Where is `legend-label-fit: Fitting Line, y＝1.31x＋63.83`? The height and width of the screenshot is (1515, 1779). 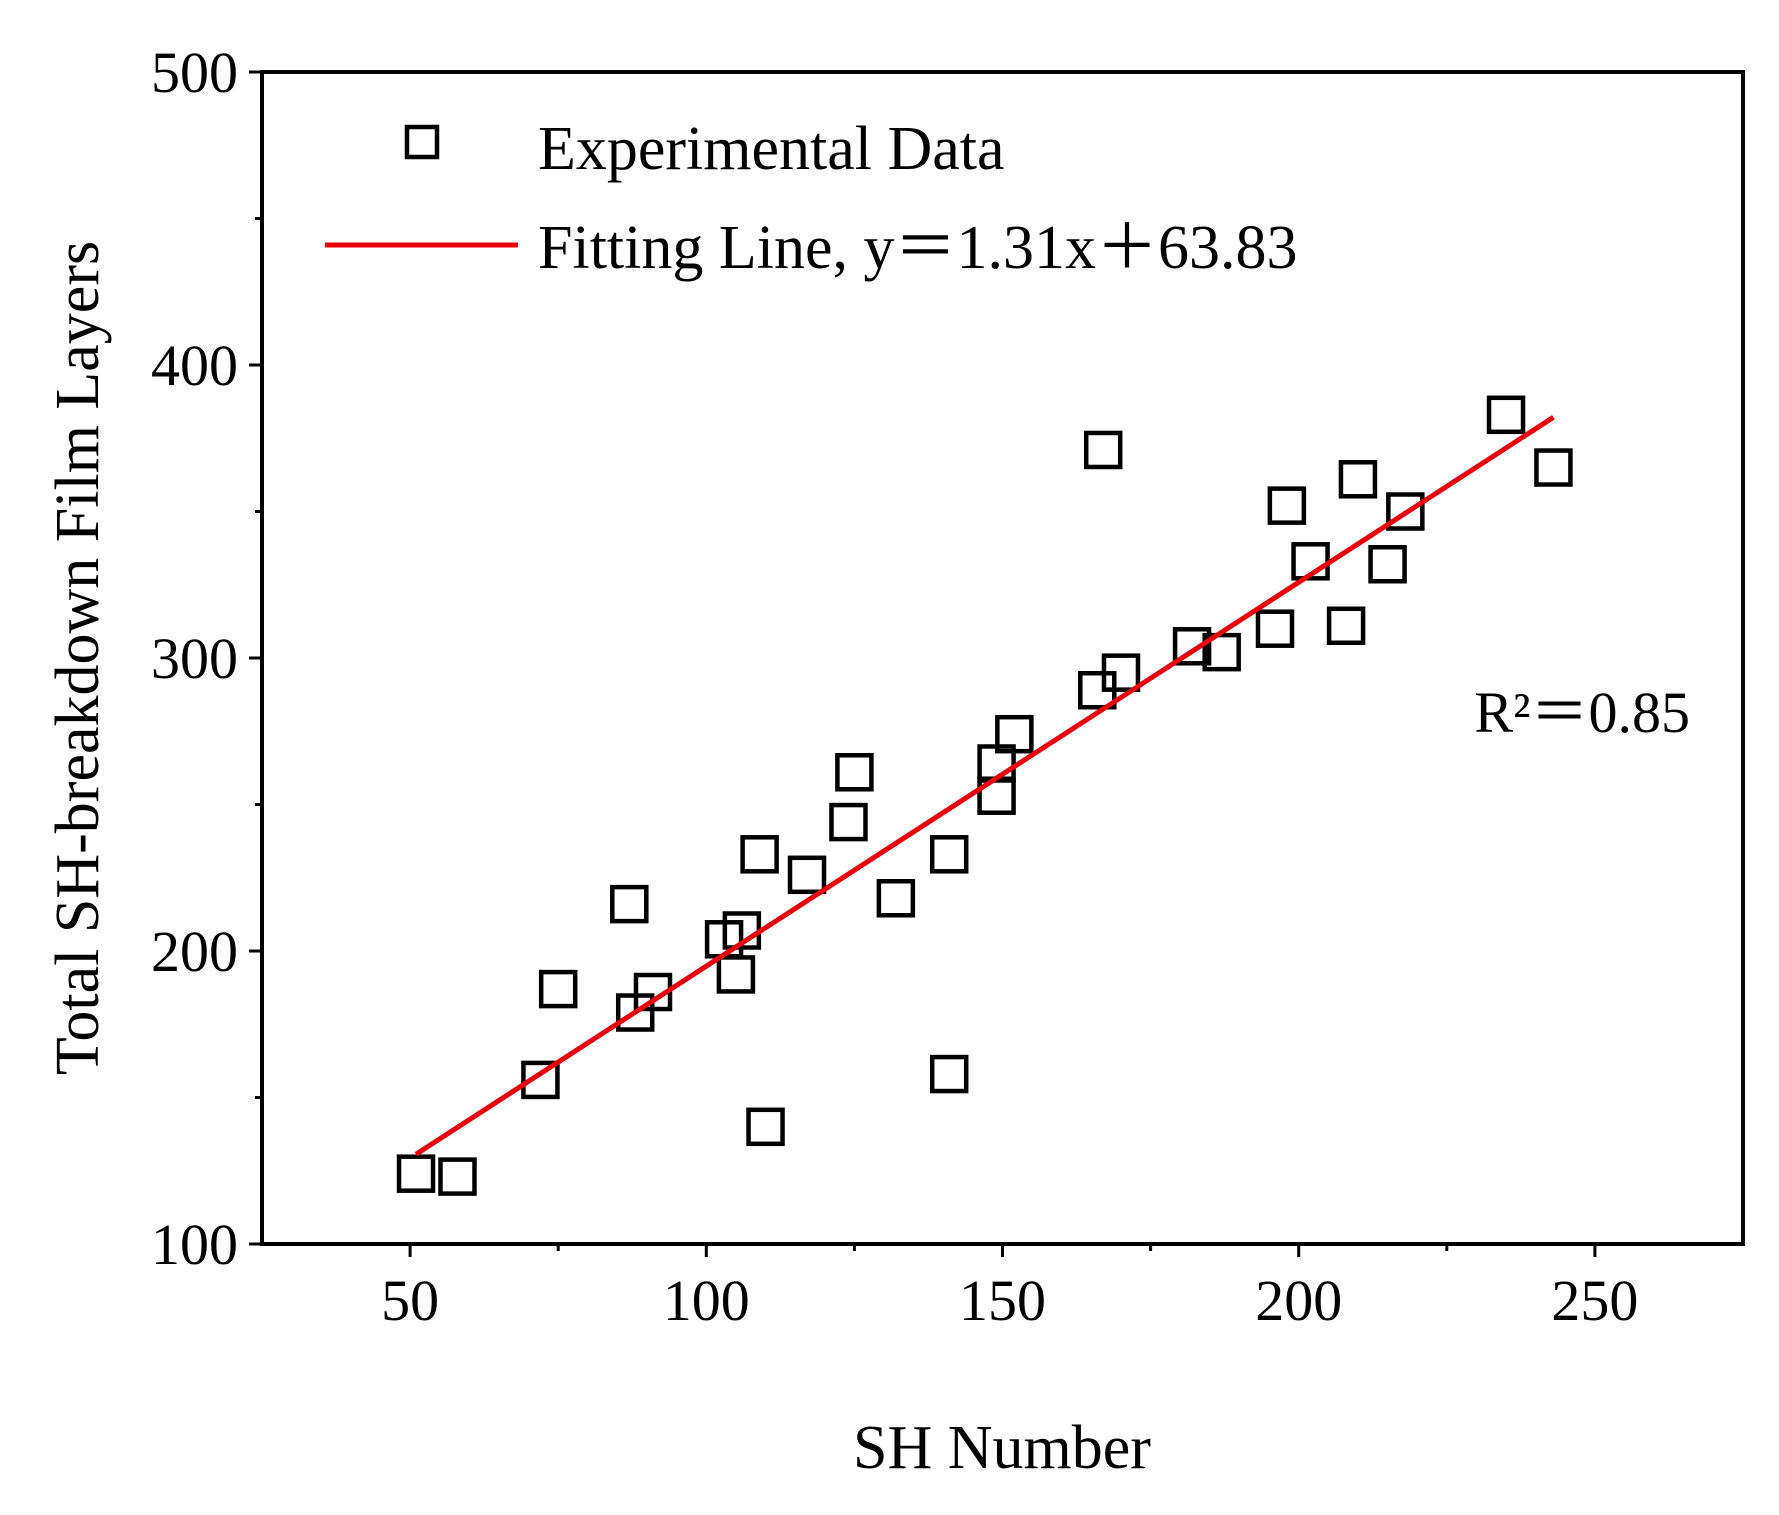 legend-label-fit: Fitting Line, y＝1.31x＋63.83 is located at coordinates (918, 248).